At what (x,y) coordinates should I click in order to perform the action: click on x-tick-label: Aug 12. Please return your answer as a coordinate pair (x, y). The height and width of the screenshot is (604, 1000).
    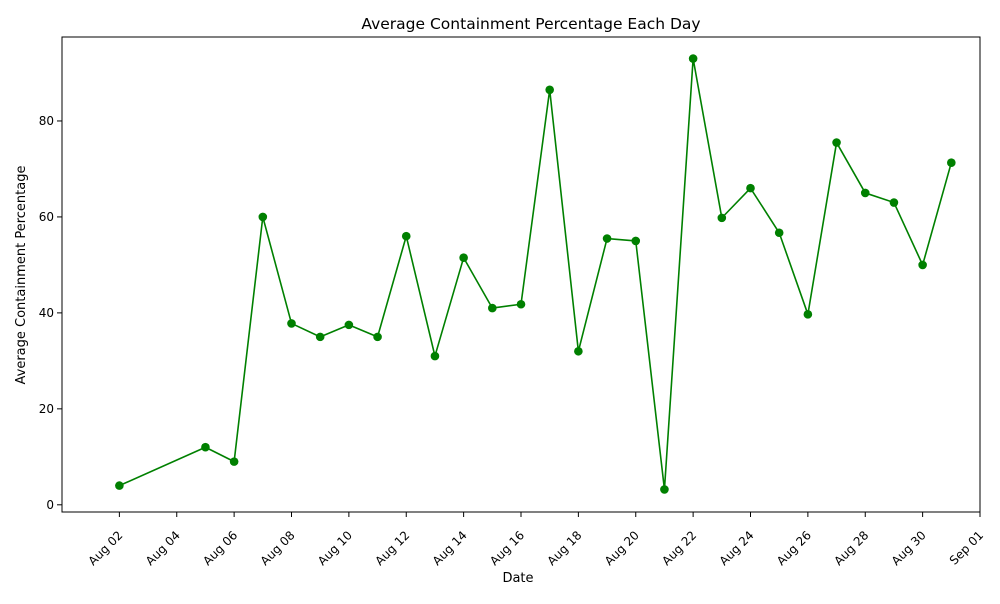
    Looking at the image, I should click on (392, 548).